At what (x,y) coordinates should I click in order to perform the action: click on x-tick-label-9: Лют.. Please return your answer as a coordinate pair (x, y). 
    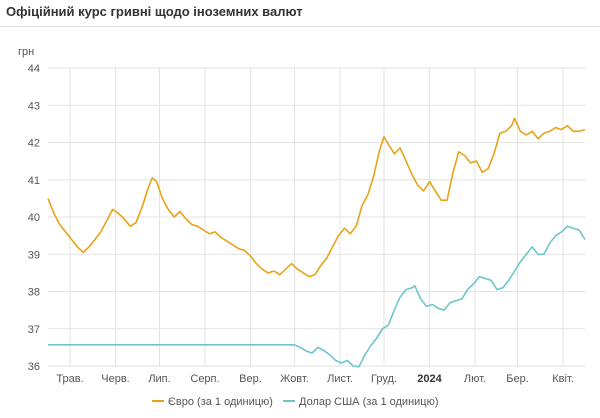
    Looking at the image, I should click on (475, 379).